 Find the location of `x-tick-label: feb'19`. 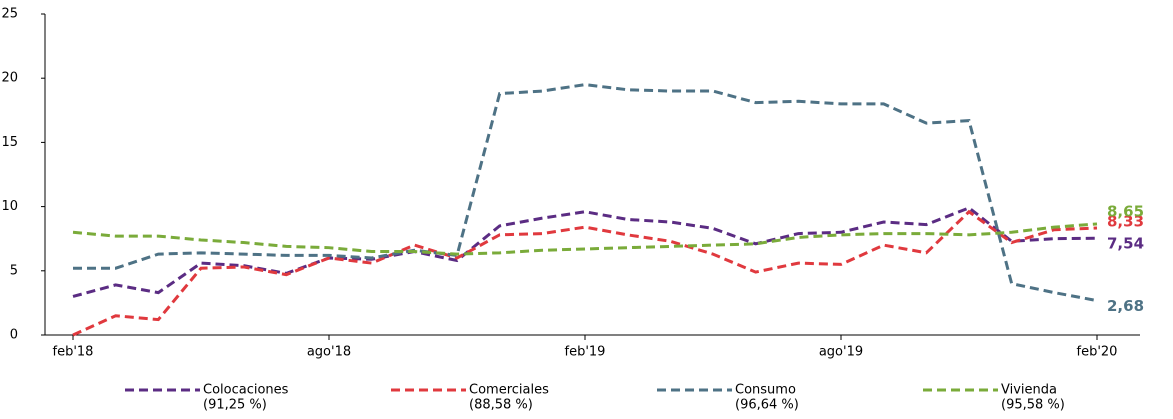

x-tick-label: feb'19 is located at coordinates (585, 352).